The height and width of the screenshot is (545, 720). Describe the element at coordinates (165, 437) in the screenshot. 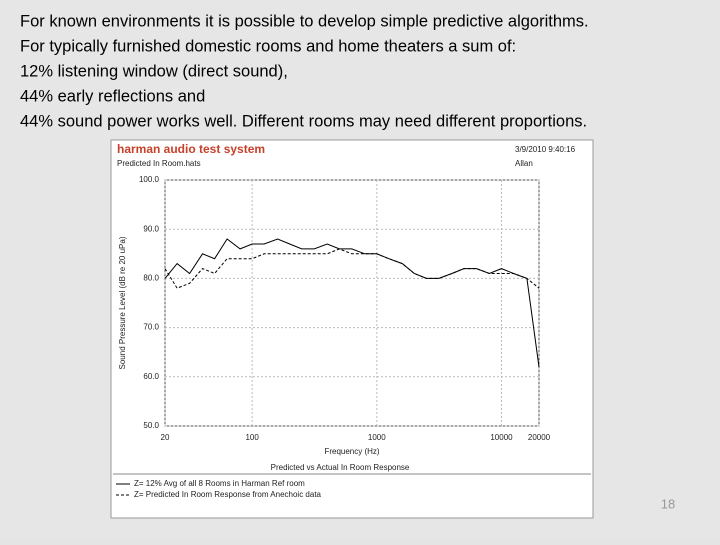

I see `x-tick-label: 20` at that location.